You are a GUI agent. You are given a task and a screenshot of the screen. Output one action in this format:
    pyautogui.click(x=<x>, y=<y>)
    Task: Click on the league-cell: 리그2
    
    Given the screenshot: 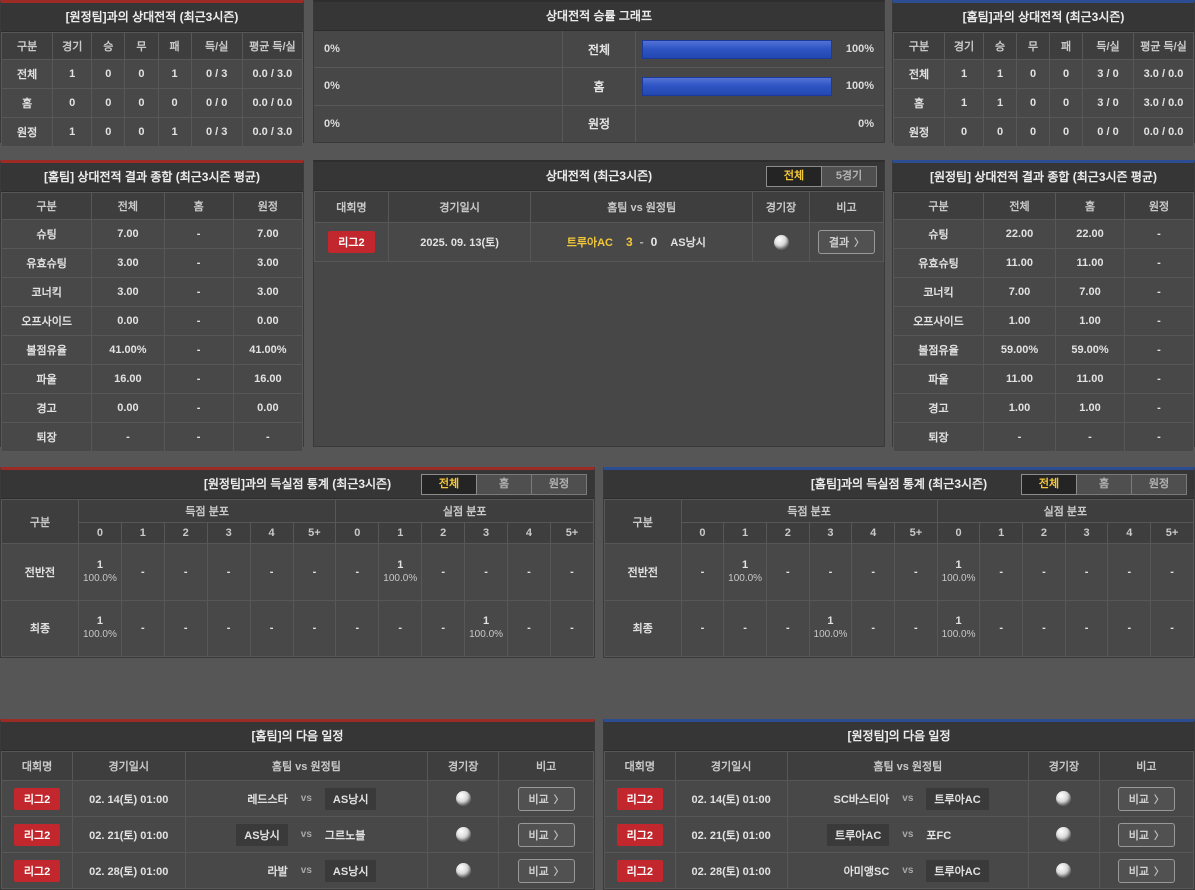 What is the action you would take?
    pyautogui.click(x=37, y=798)
    